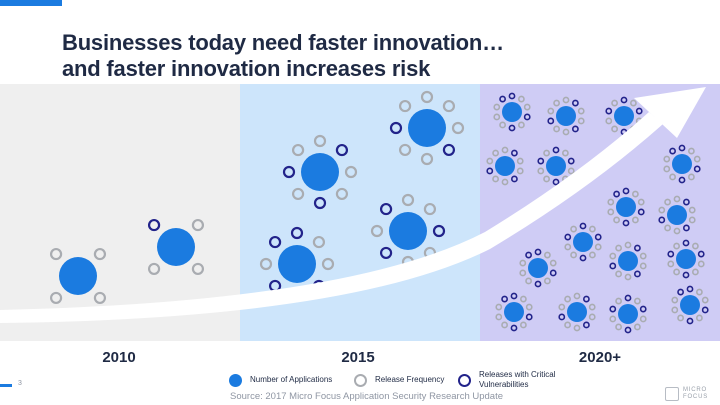 This screenshot has height=405, width=720. What do you see at coordinates (31, 3) in the screenshot?
I see `accent-bar` at bounding box center [31, 3].